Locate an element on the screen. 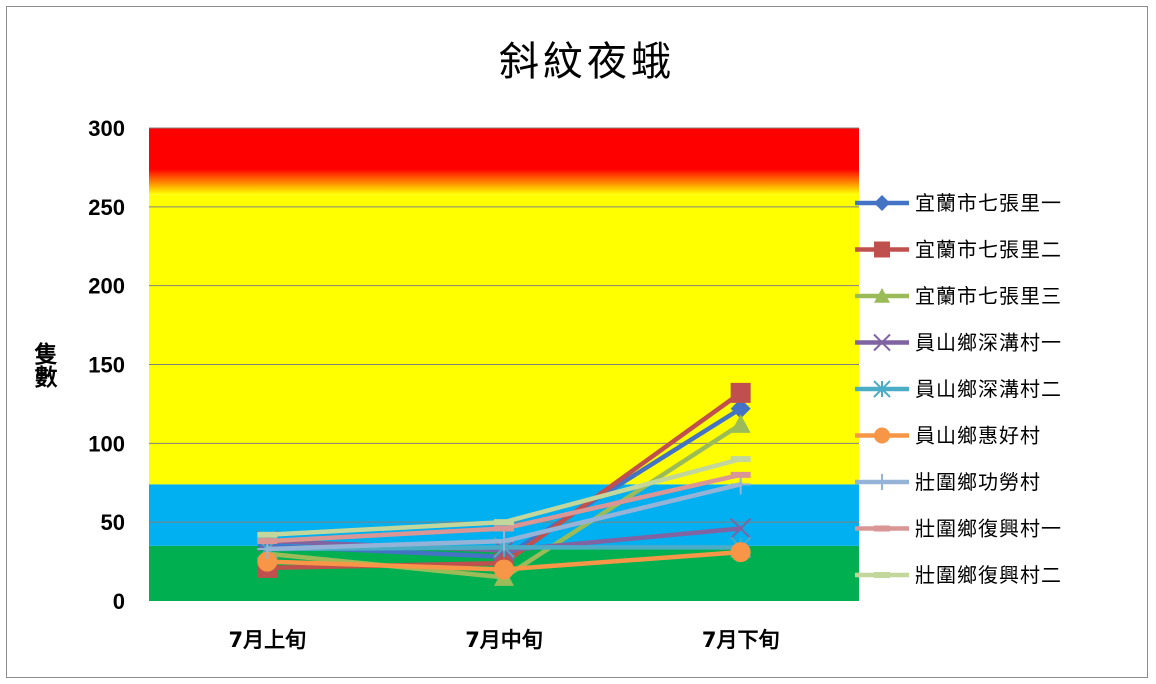 The height and width of the screenshot is (684, 1156). legend-entry: 壯圍鄉功勞村 is located at coordinates (948, 482).